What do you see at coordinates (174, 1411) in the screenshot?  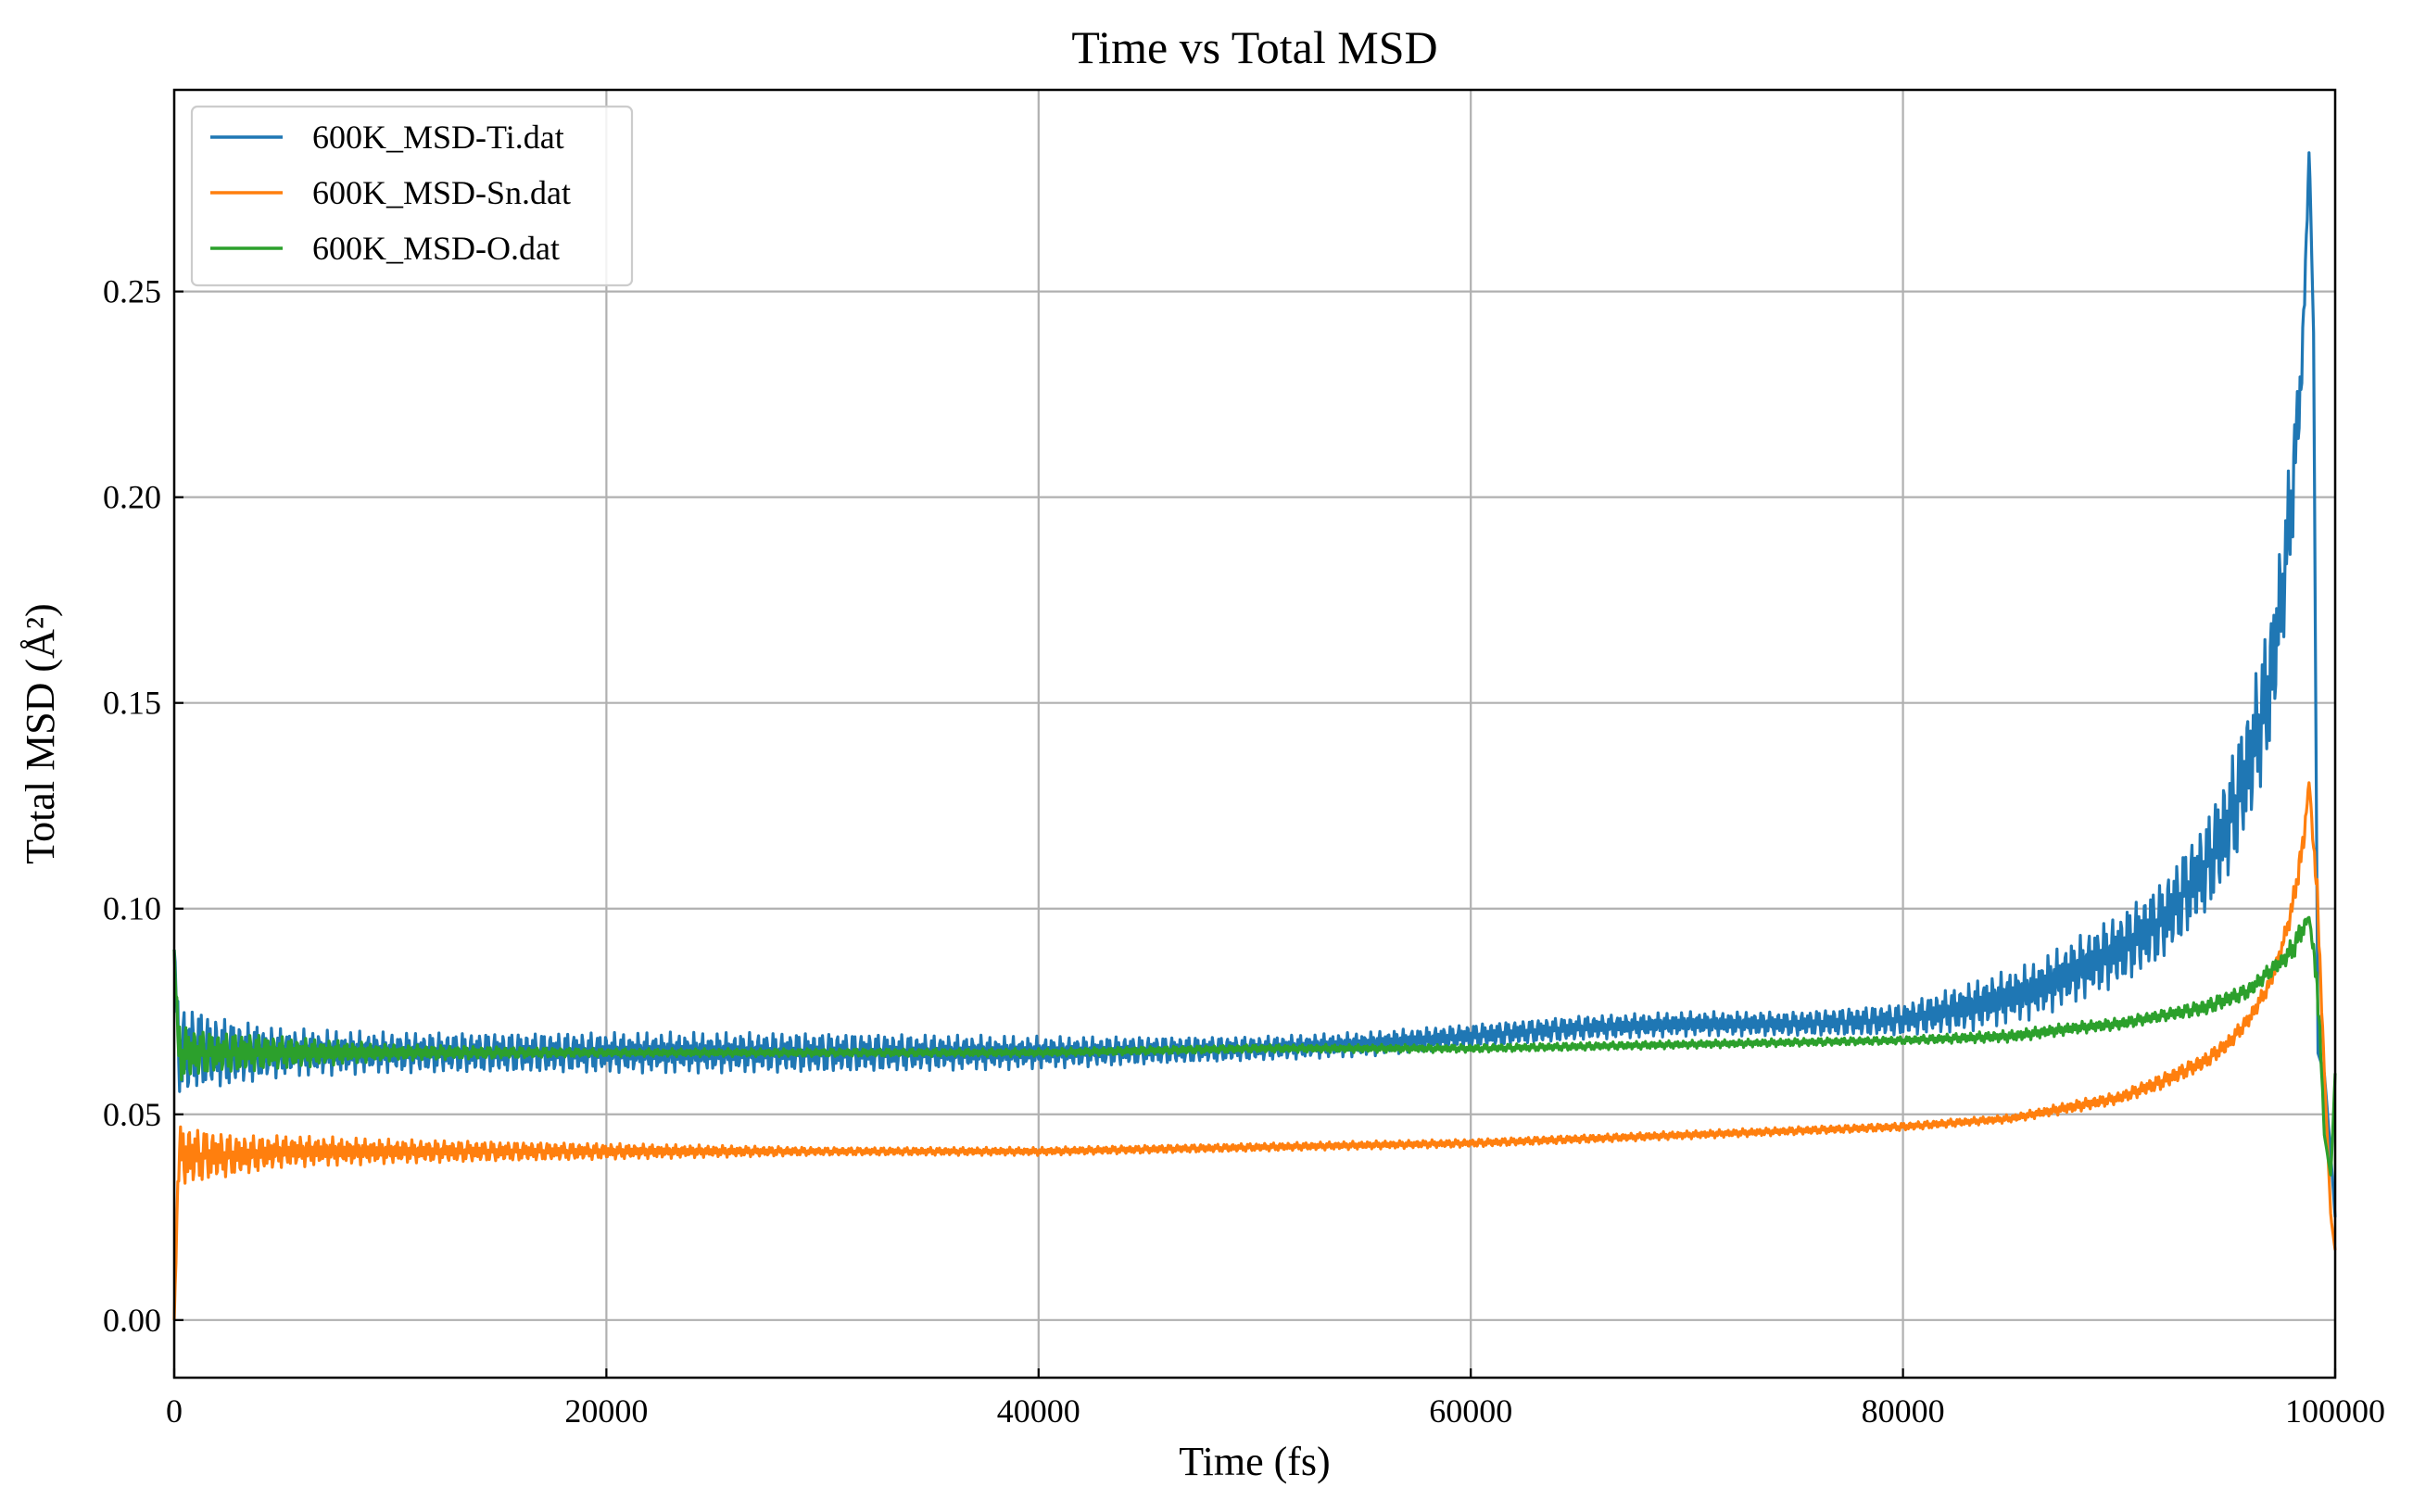 I see `x-tick-label: 0` at bounding box center [174, 1411].